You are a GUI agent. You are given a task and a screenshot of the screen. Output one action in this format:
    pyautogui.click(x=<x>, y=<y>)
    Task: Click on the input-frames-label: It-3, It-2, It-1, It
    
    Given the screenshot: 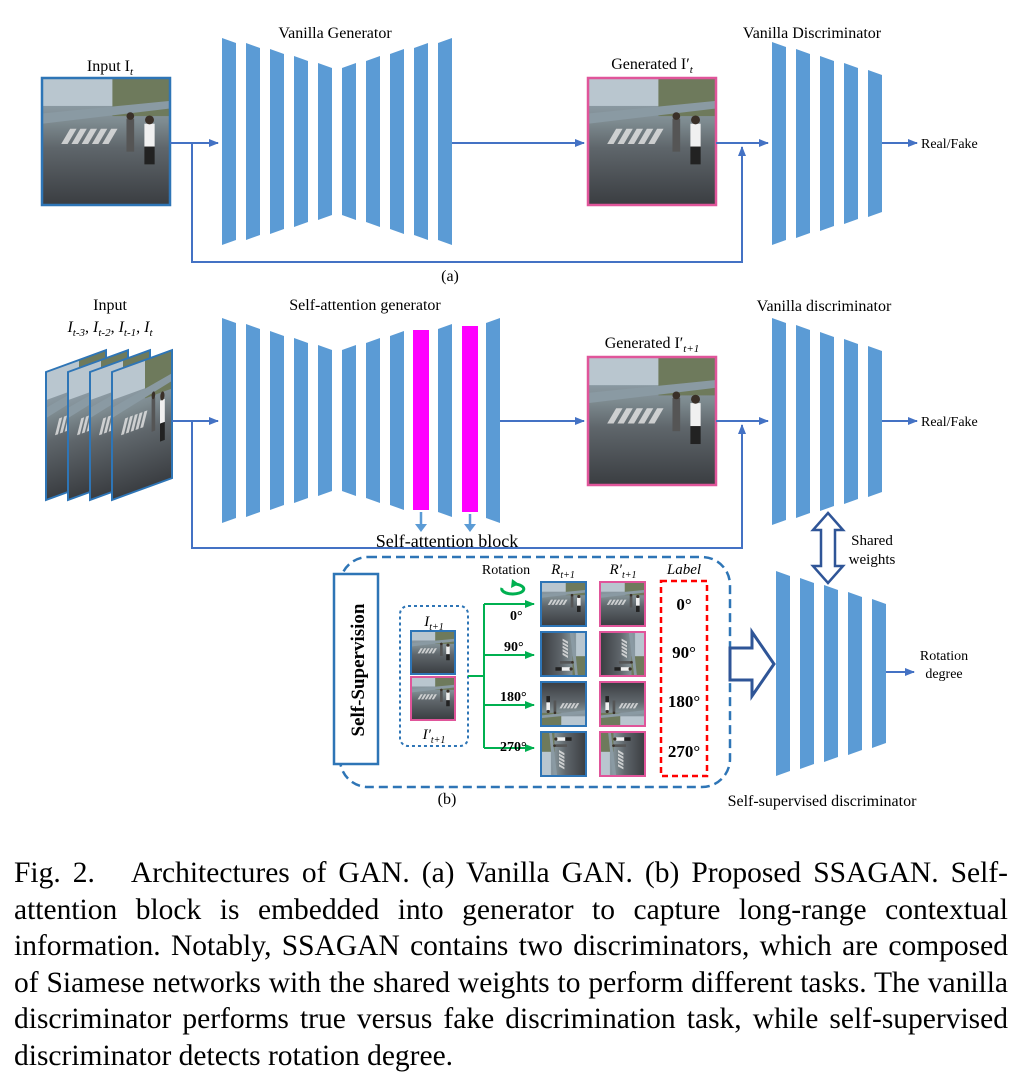 What is the action you would take?
    pyautogui.click(x=109, y=329)
    